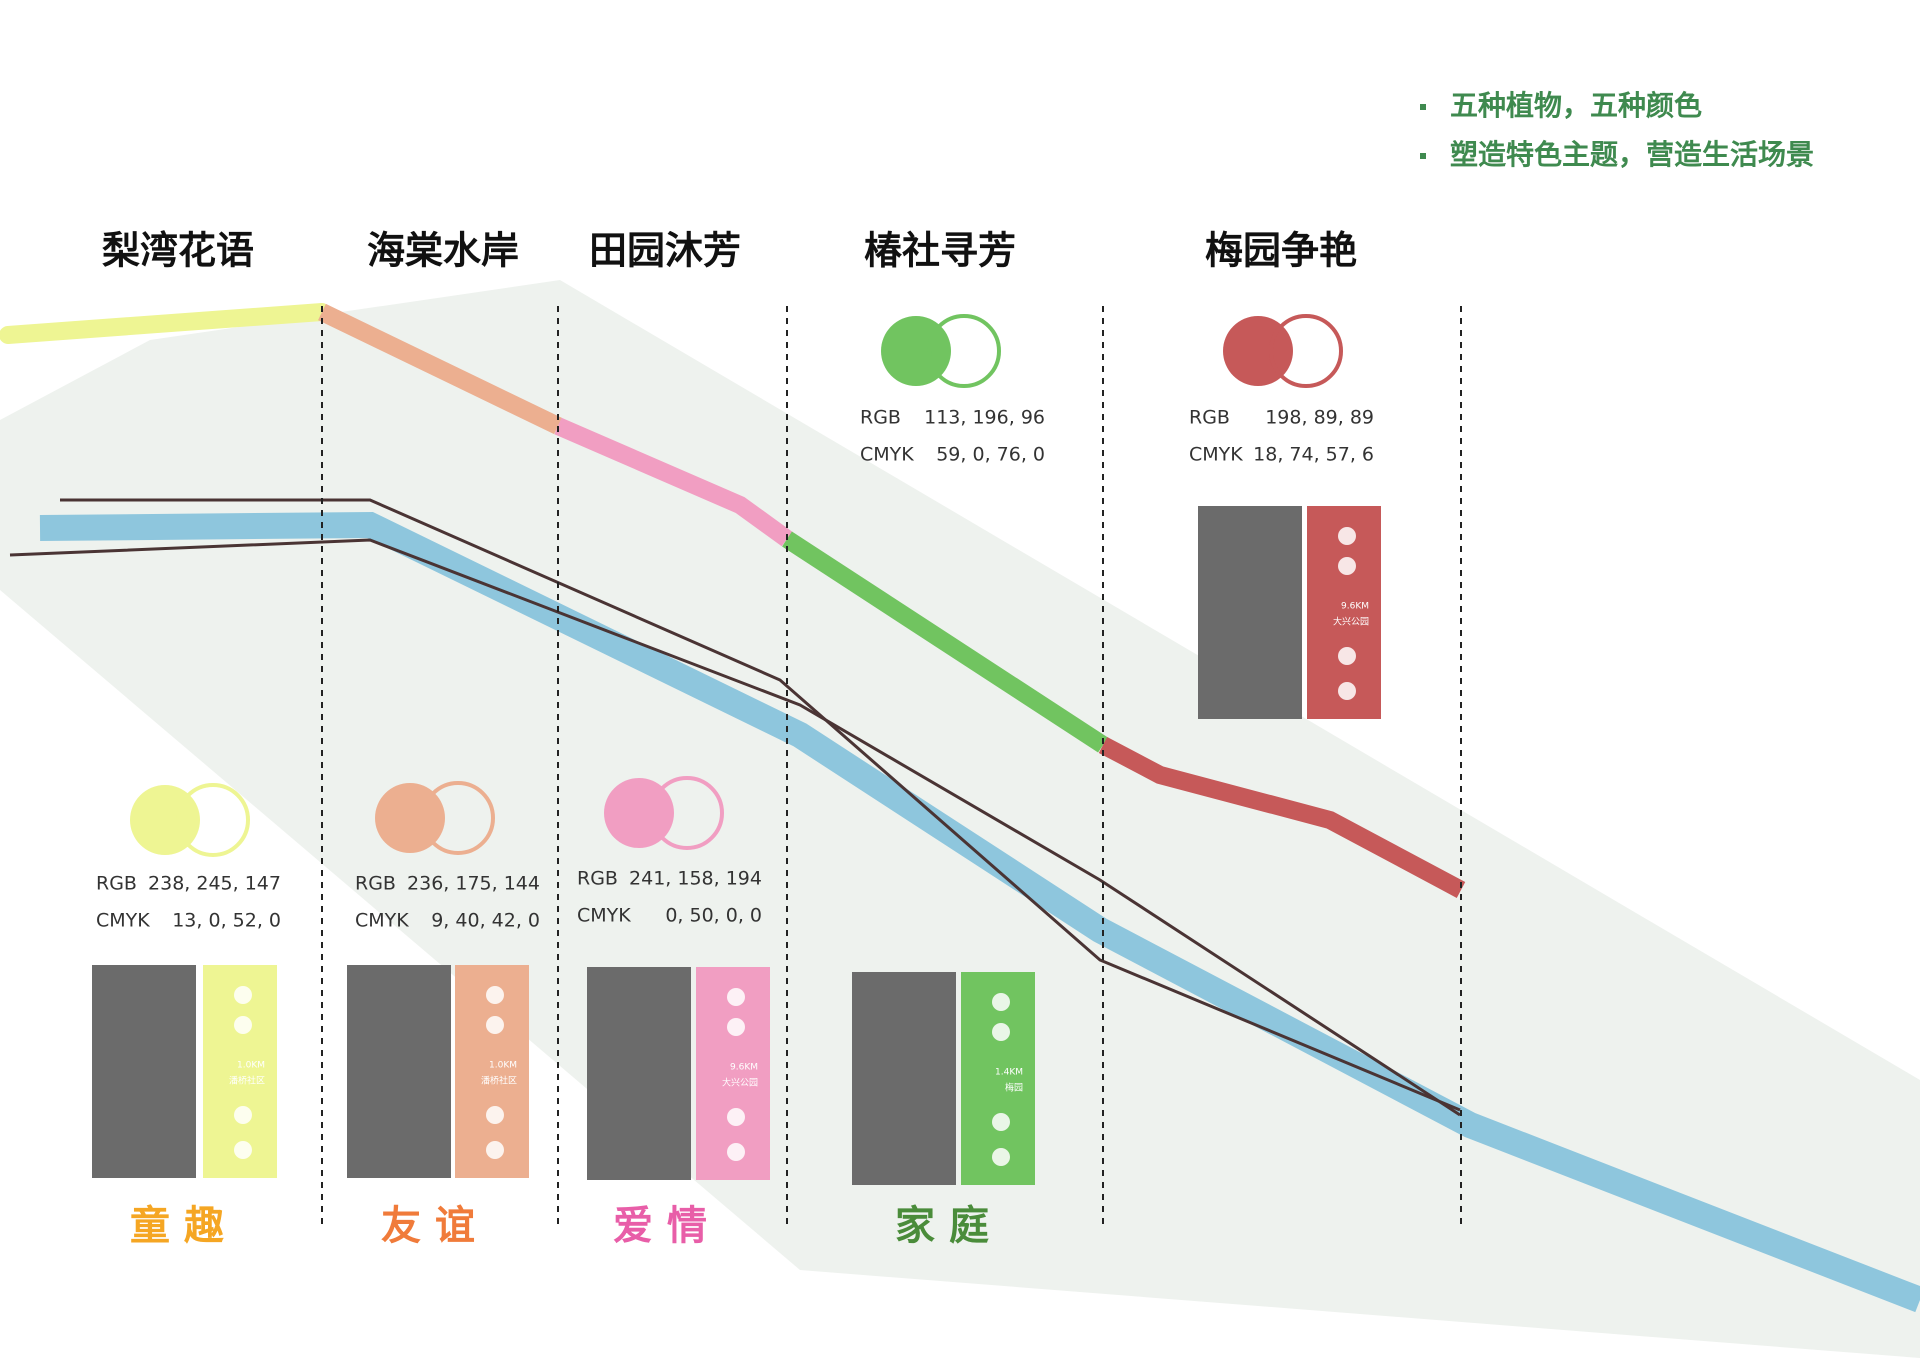 This screenshot has height=1358, width=1920. Describe the element at coordinates (1014, 1088) in the screenshot. I see `sample-place: 梅园` at that location.